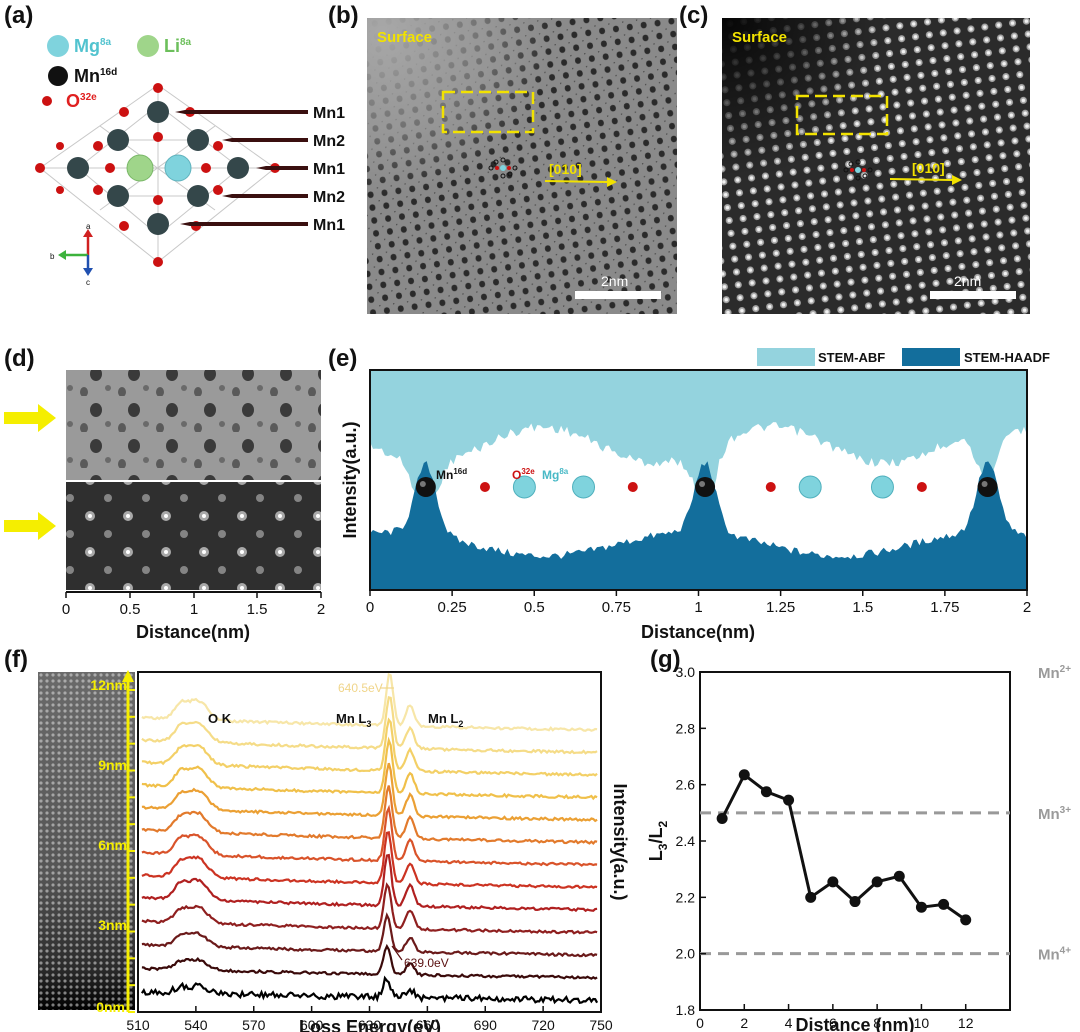  Describe the element at coordinates (1007, 357) in the screenshot. I see `legend-label-haadf: STEM-HAADF` at that location.